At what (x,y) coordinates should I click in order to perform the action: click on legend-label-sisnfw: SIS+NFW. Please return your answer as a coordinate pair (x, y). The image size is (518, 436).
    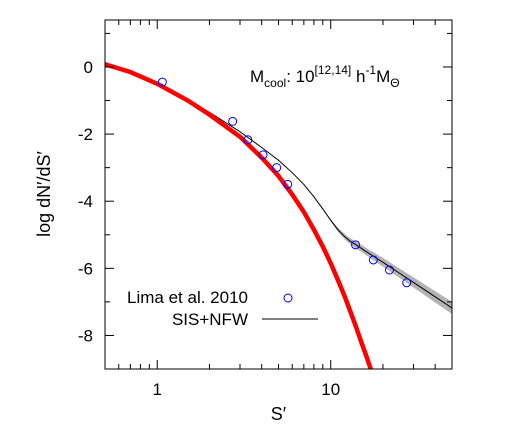
    Looking at the image, I should click on (210, 319).